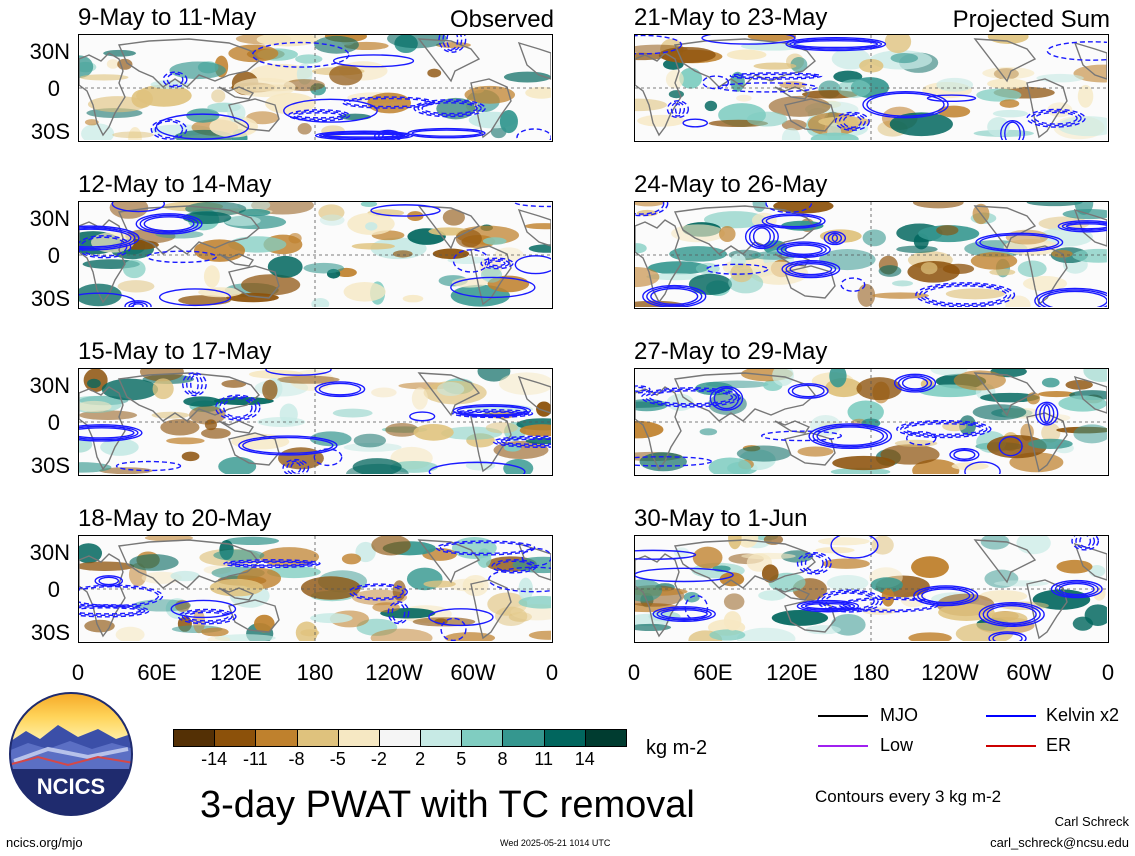 This screenshot has width=1135, height=856. I want to click on colorbar-tick-label: -14, so click(214, 759).